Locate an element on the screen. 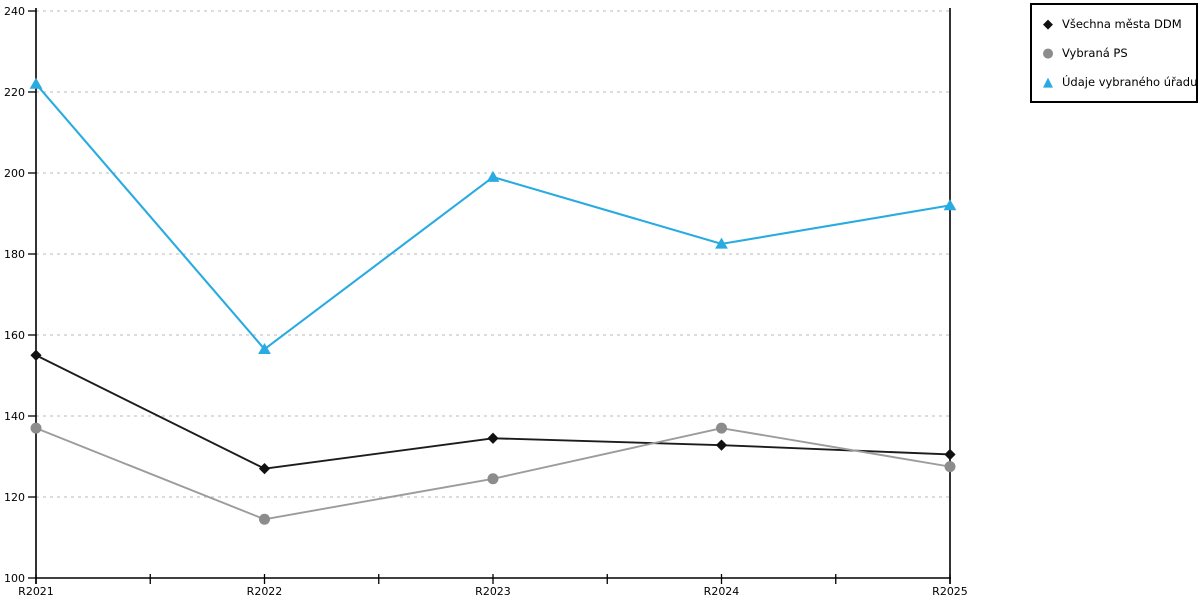  y-tick-label: 160 is located at coordinates (14, 335).